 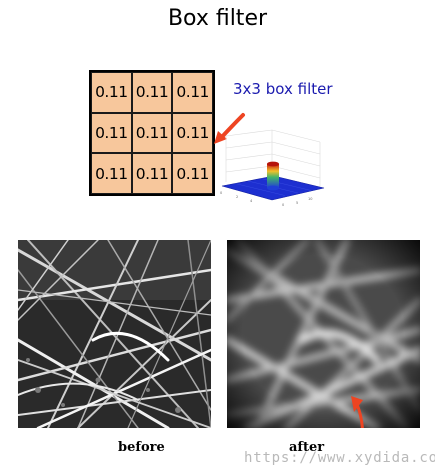 What do you see at coordinates (283, 89) in the screenshot?
I see `filter-label: 3x3 box filter` at bounding box center [283, 89].